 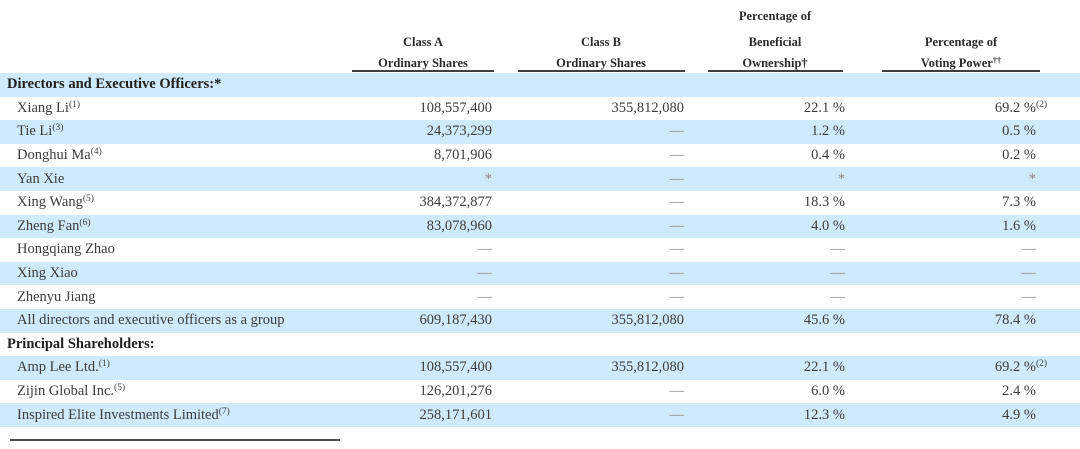 What do you see at coordinates (540, 132) in the screenshot?
I see `table-row: Tie Li(3) 24,373,299 — 1.2 % 0.5 %` at bounding box center [540, 132].